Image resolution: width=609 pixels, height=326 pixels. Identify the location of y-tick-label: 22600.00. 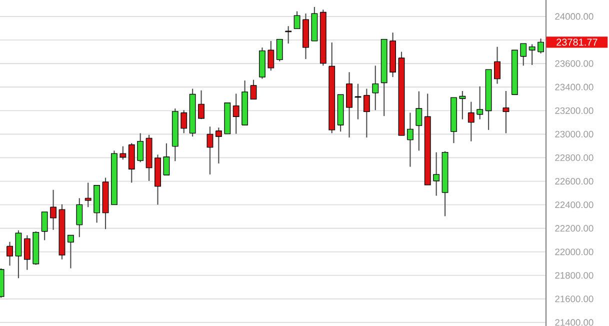
(574, 181).